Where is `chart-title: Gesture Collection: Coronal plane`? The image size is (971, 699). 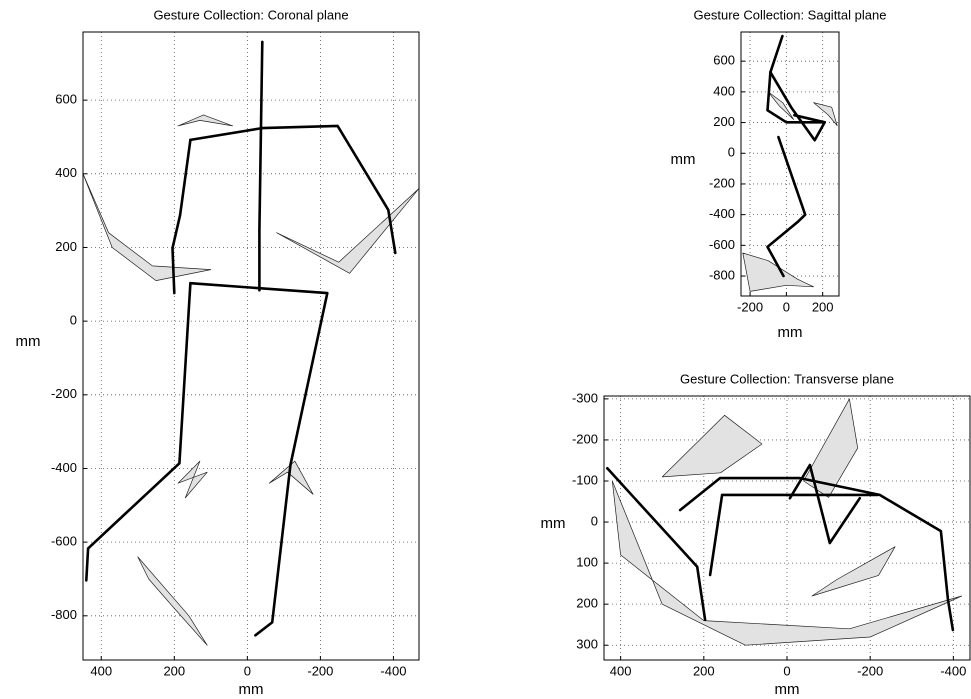 chart-title: Gesture Collection: Coronal plane is located at coordinates (250, 14).